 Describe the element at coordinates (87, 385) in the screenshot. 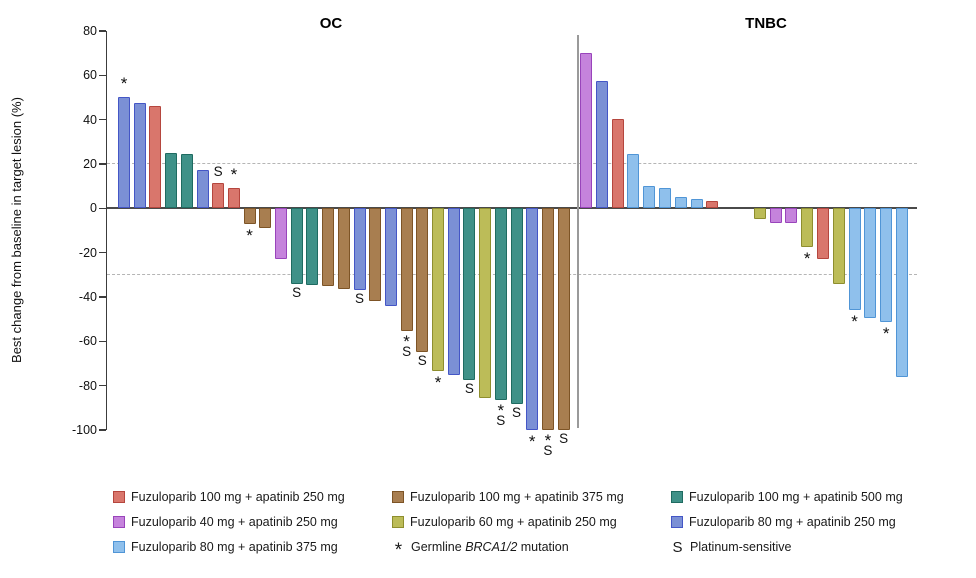

I see `y-axis-tick-label: -80` at that location.